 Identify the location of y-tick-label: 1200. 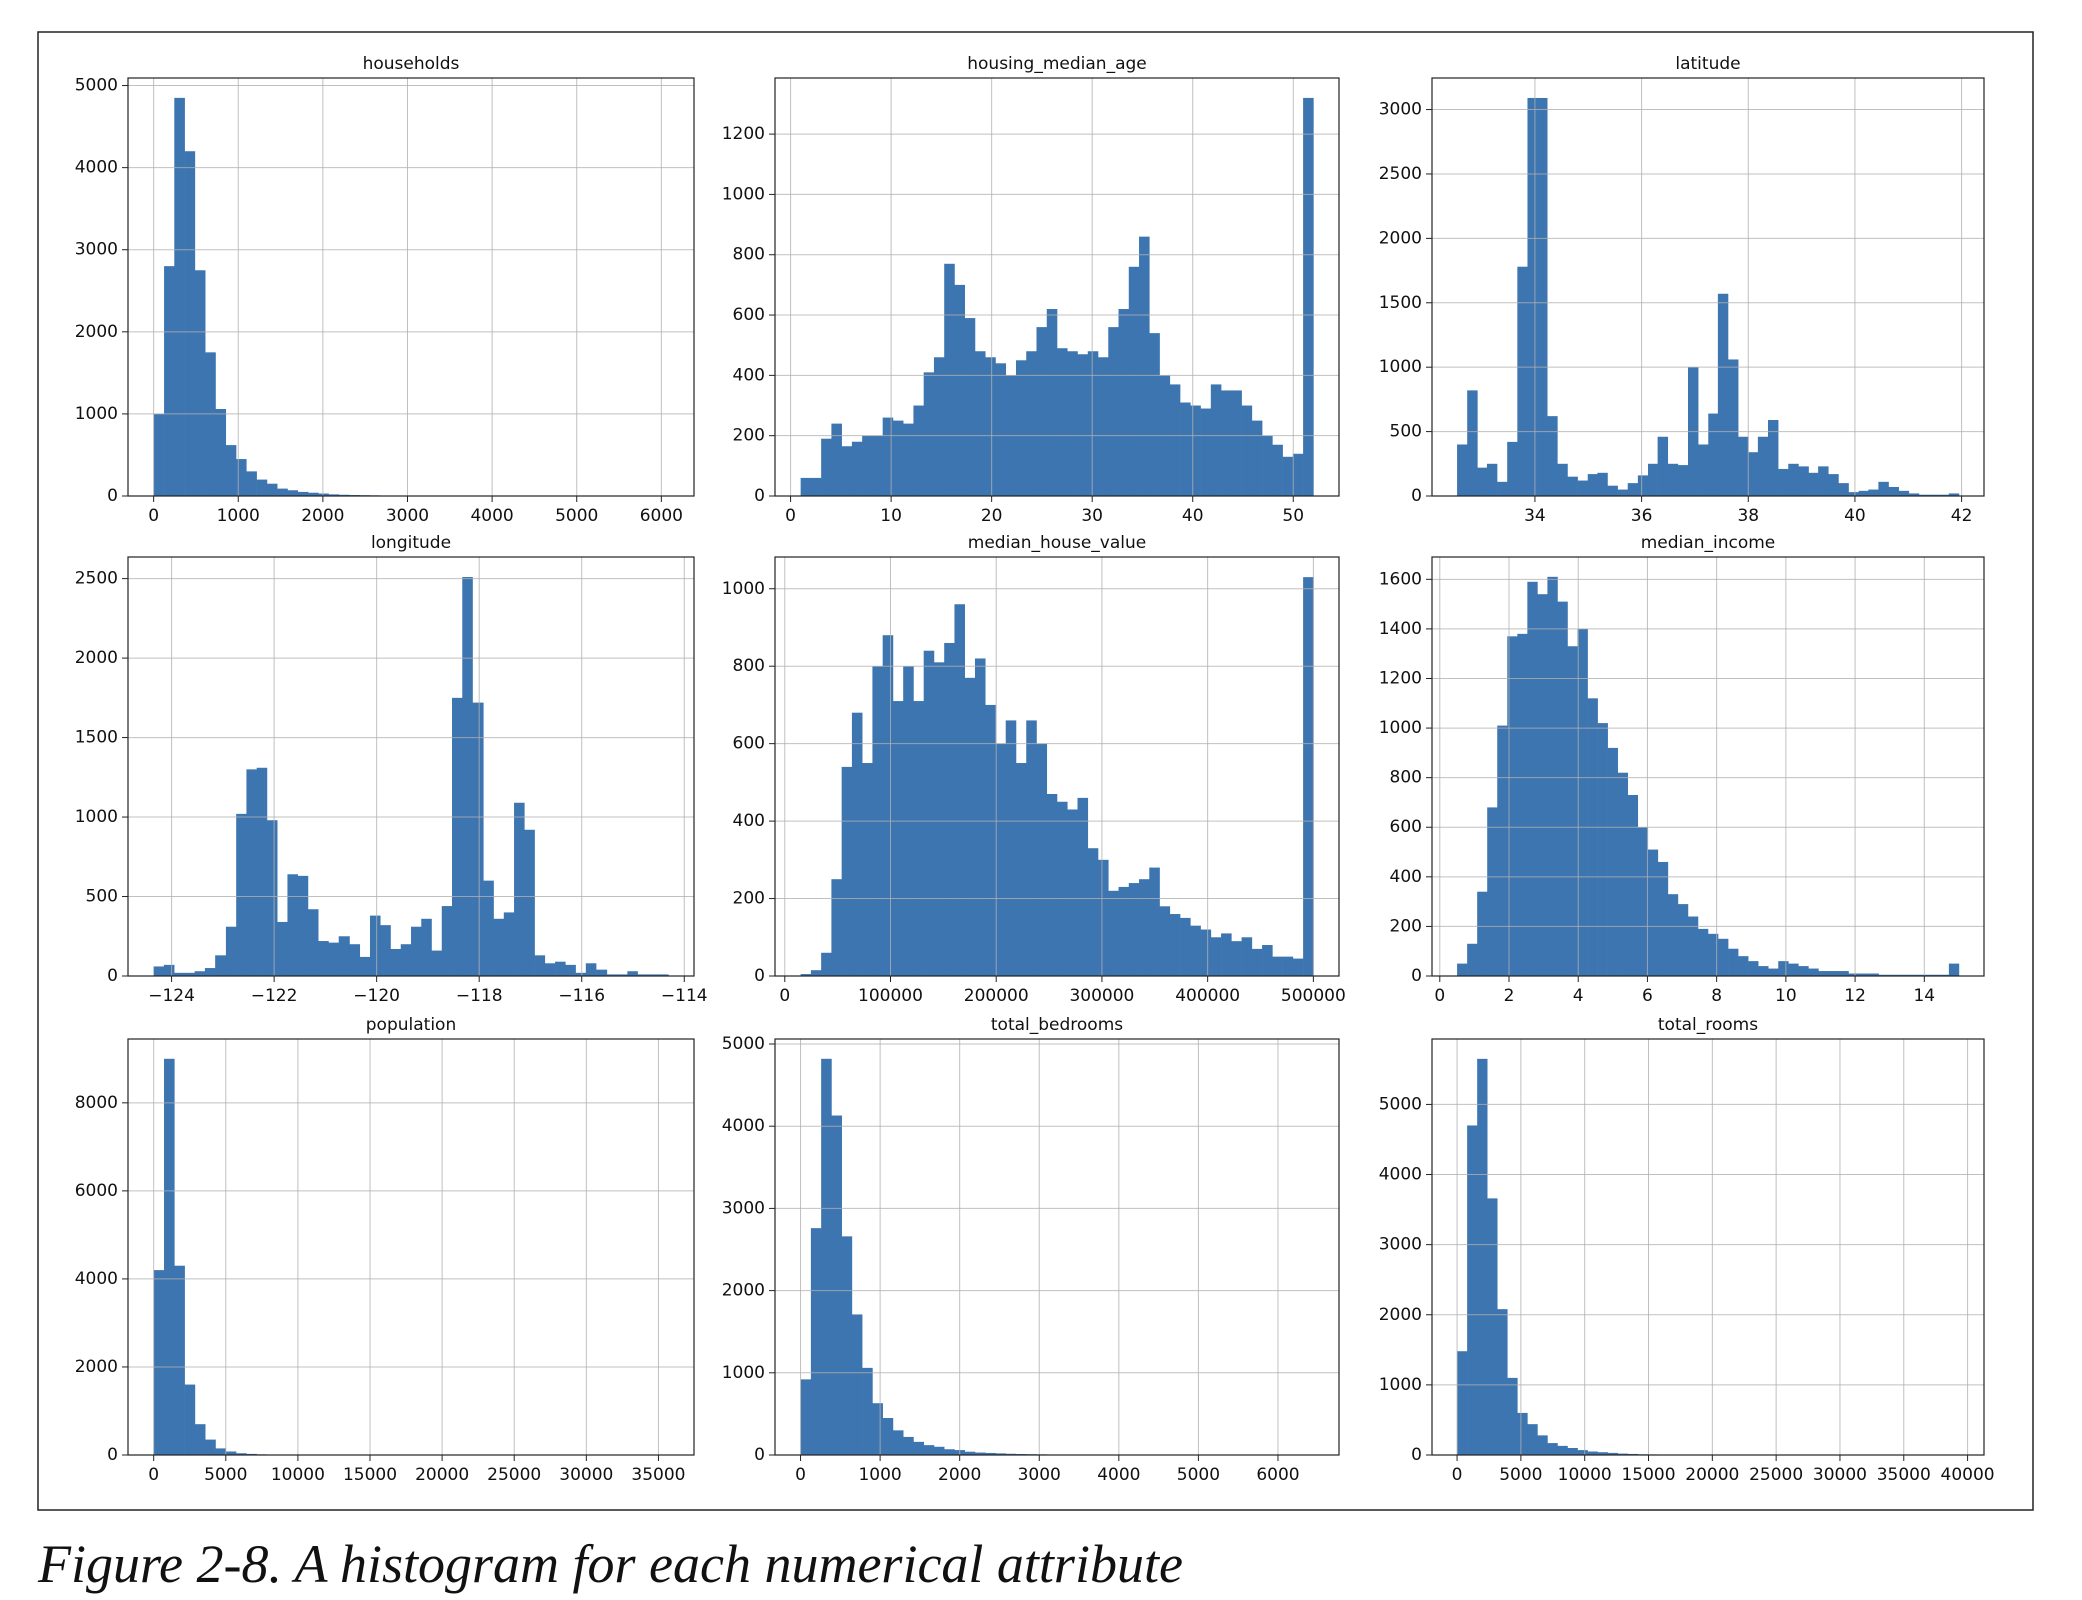
(743, 134).